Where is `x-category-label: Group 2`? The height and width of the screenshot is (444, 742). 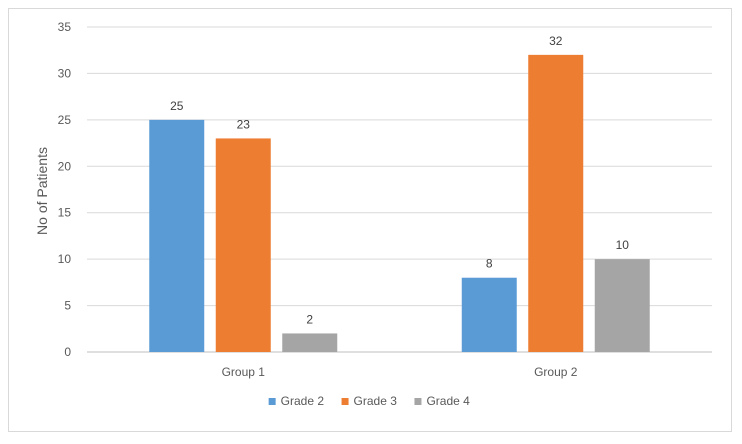 x-category-label: Group 2 is located at coordinates (556, 372).